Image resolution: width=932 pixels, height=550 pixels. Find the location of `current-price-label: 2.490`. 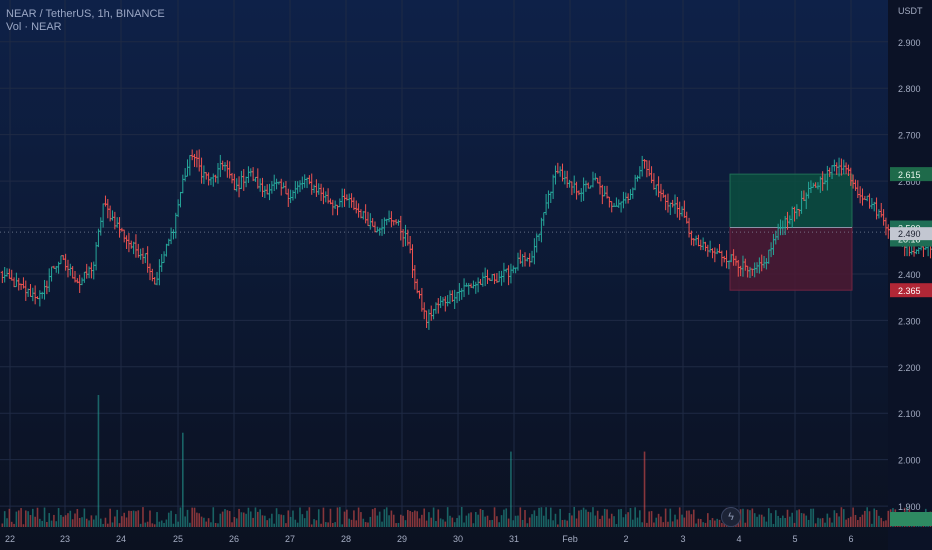

current-price-label: 2.490 is located at coordinates (909, 234).